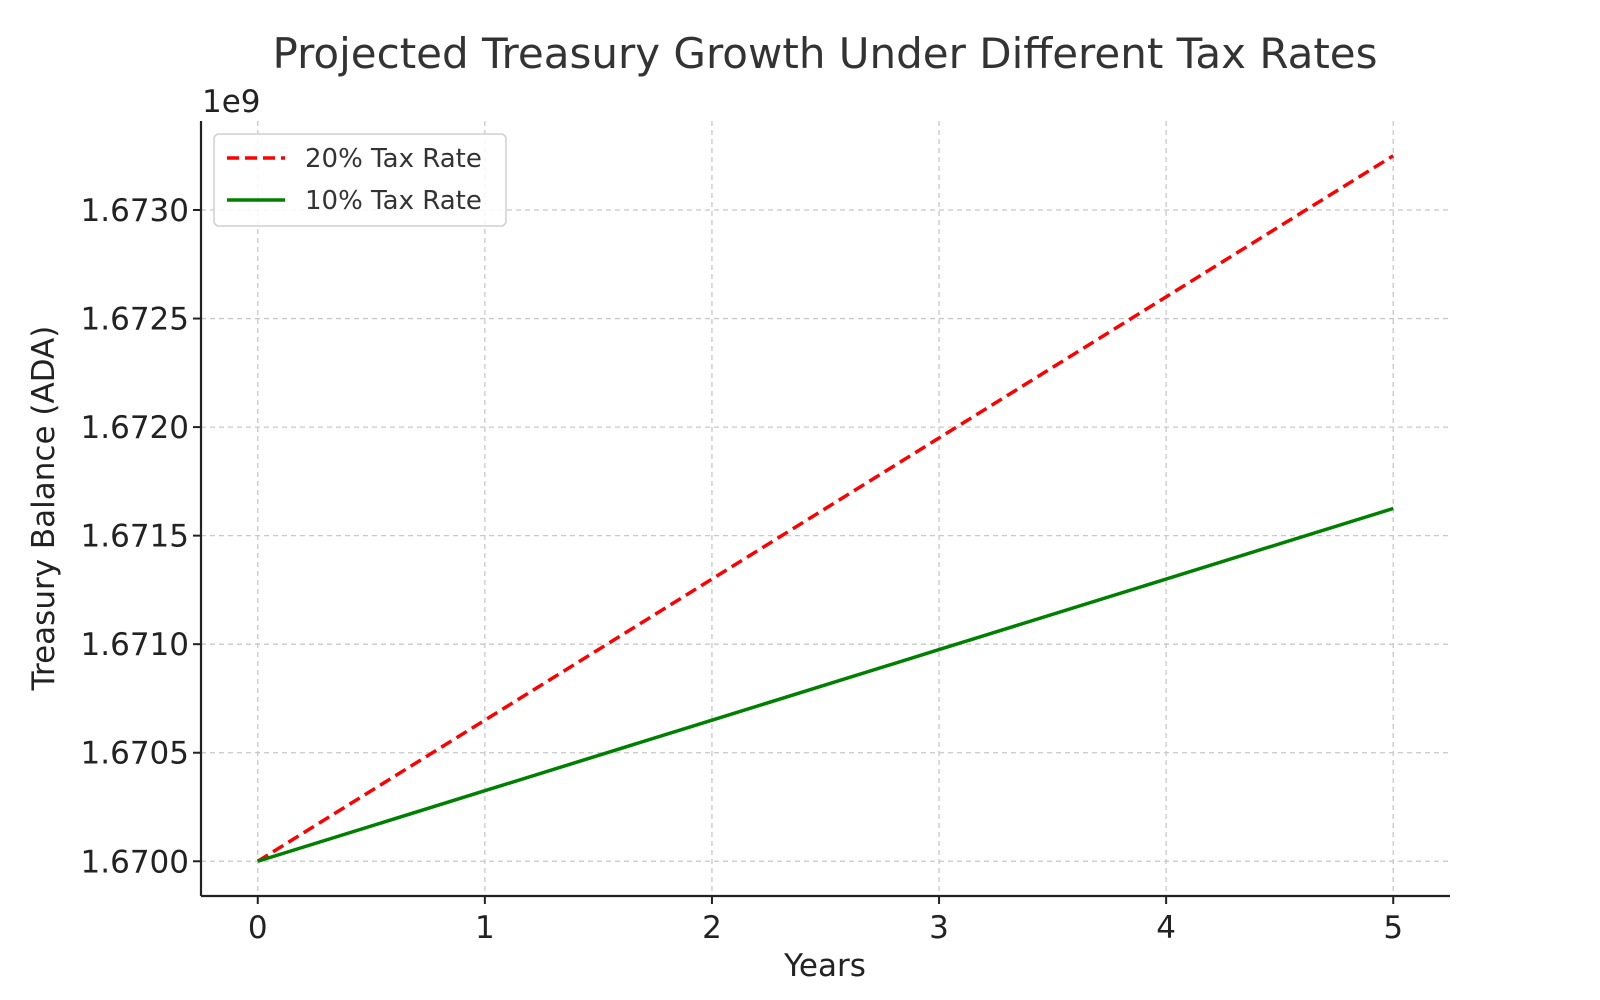  I want to click on y-tick-label: 1.6705, so click(135, 754).